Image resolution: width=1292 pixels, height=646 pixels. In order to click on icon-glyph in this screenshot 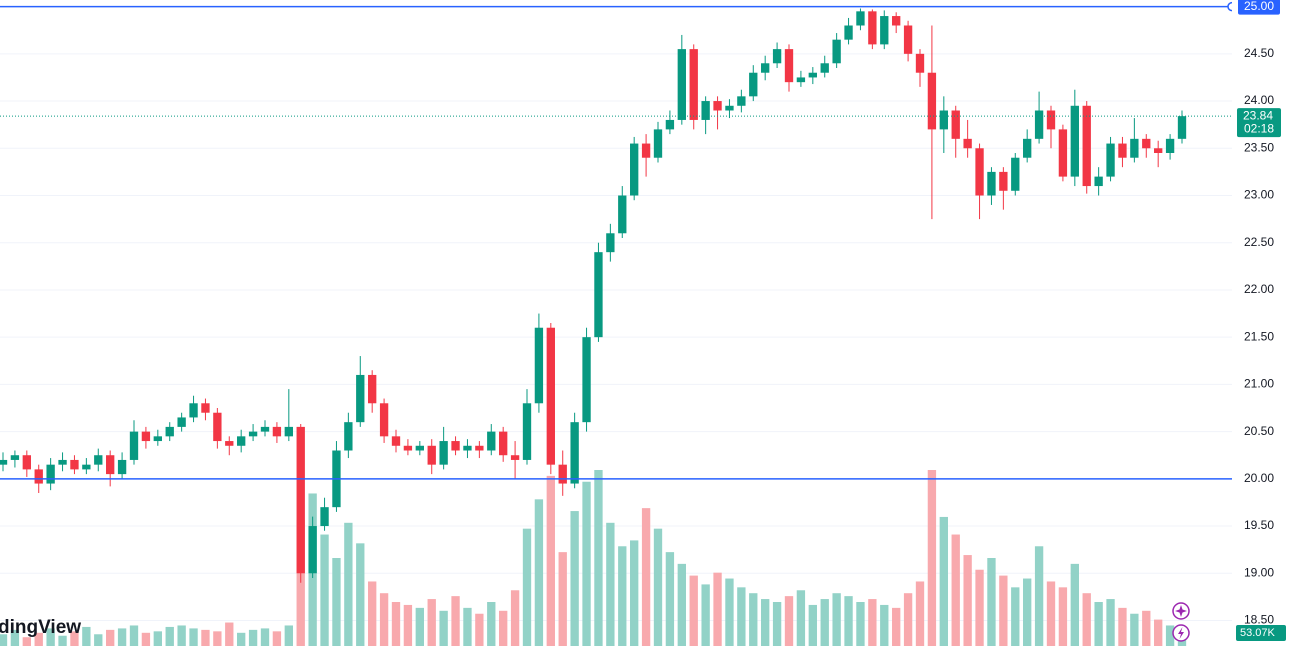, I will do `click(1181, 633)`.